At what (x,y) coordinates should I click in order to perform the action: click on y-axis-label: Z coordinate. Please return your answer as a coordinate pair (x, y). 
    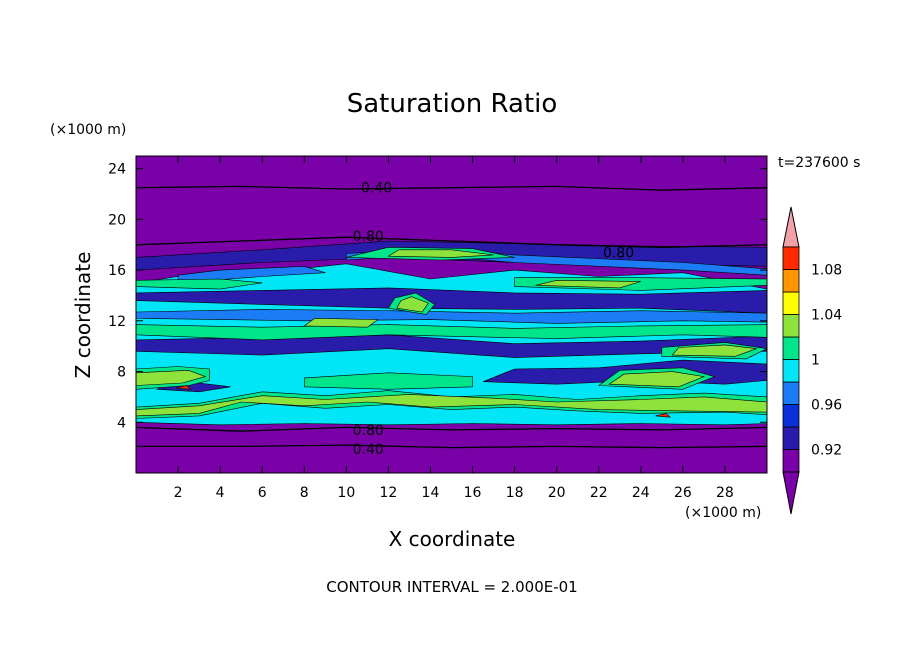
    Looking at the image, I should click on (83, 315).